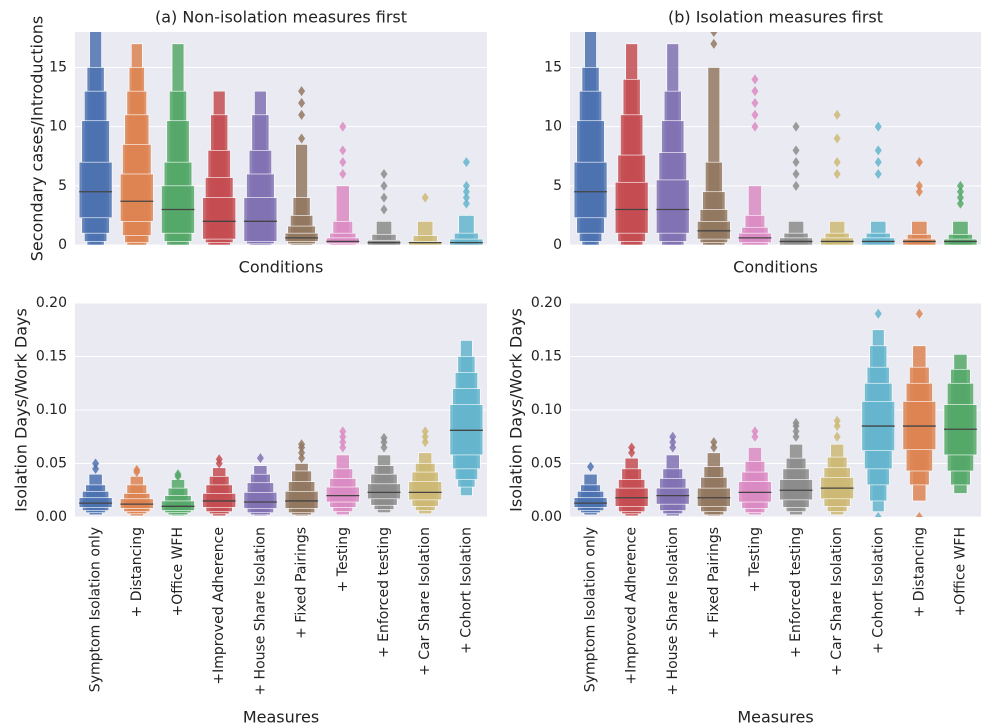 The image size is (982, 728). What do you see at coordinates (546, 303) in the screenshot?
I see `y-tick-label: 0.20` at bounding box center [546, 303].